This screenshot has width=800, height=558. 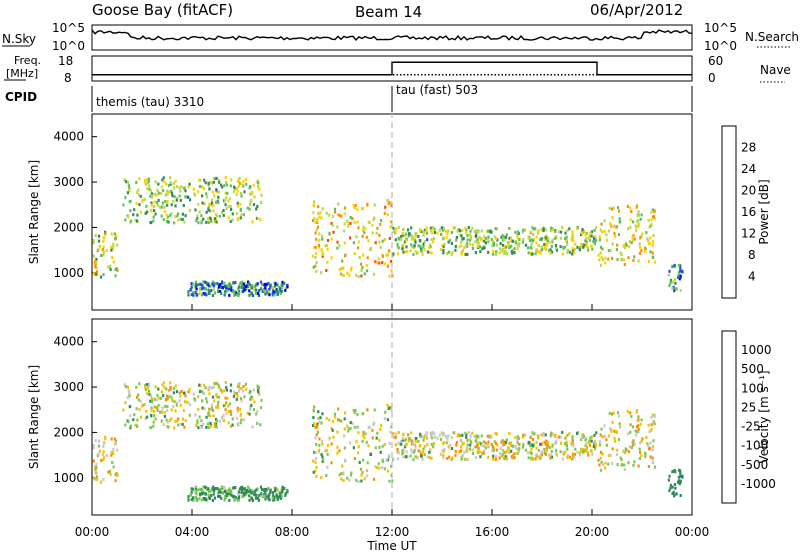 What do you see at coordinates (754, 446) in the screenshot?
I see `velocity-cb-tick: -100` at bounding box center [754, 446].